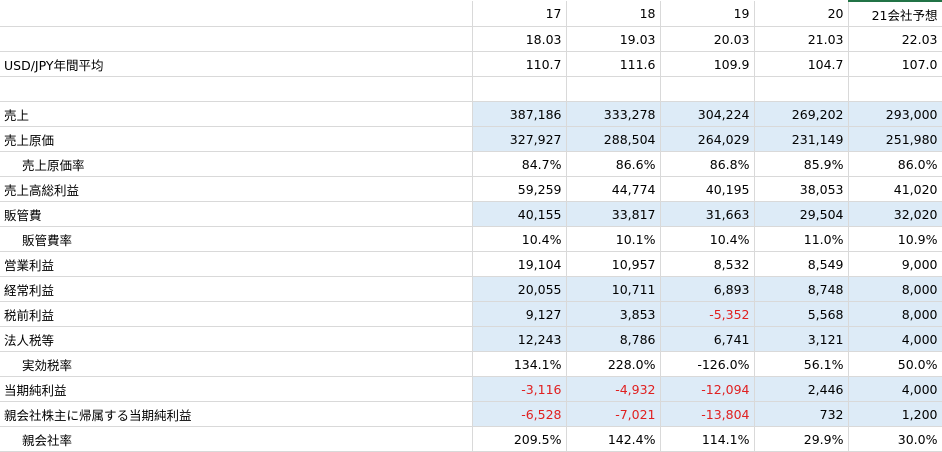  Describe the element at coordinates (801, 114) in the screenshot. I see `value-cell: 269,202` at that location.